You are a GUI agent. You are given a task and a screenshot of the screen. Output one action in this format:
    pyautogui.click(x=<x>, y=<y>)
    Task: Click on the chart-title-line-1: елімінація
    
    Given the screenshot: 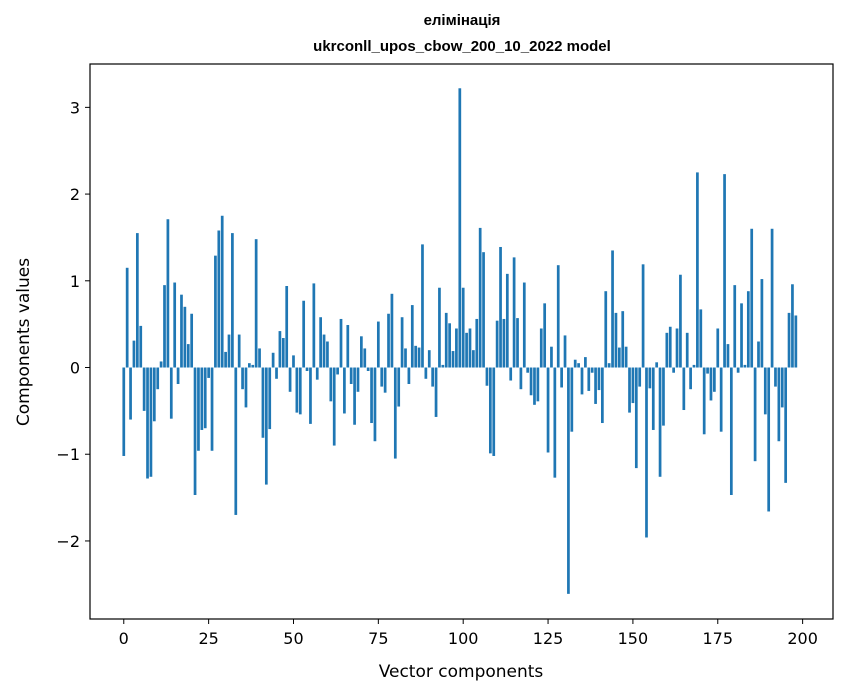 What is the action you would take?
    pyautogui.click(x=462, y=20)
    